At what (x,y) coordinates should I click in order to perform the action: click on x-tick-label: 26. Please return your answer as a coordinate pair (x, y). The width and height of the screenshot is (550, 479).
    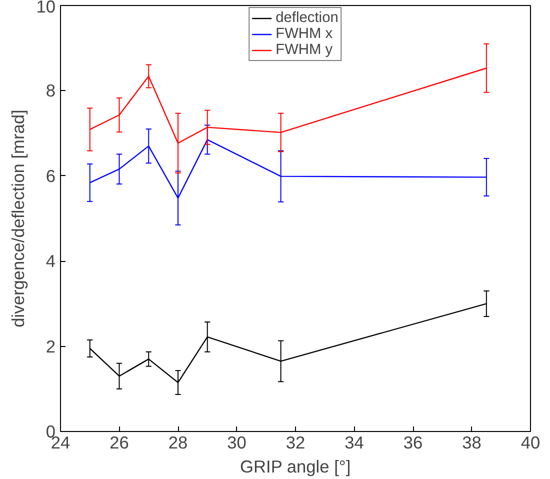
    Looking at the image, I should click on (119, 442).